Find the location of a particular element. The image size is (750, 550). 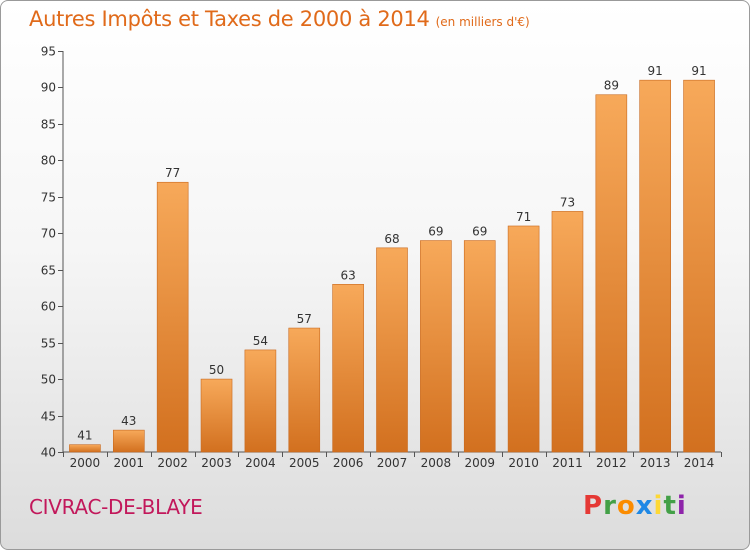

x-tick-label: 2007 is located at coordinates (392, 463).